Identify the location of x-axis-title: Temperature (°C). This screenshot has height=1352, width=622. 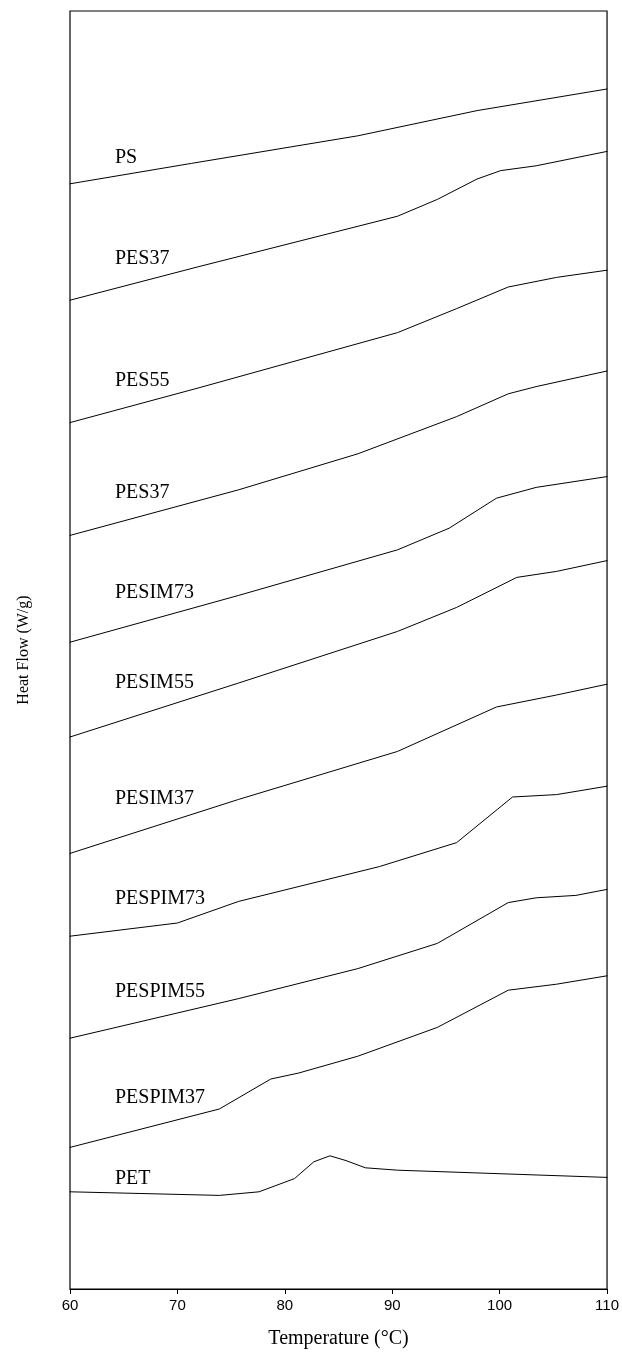
(338, 1337).